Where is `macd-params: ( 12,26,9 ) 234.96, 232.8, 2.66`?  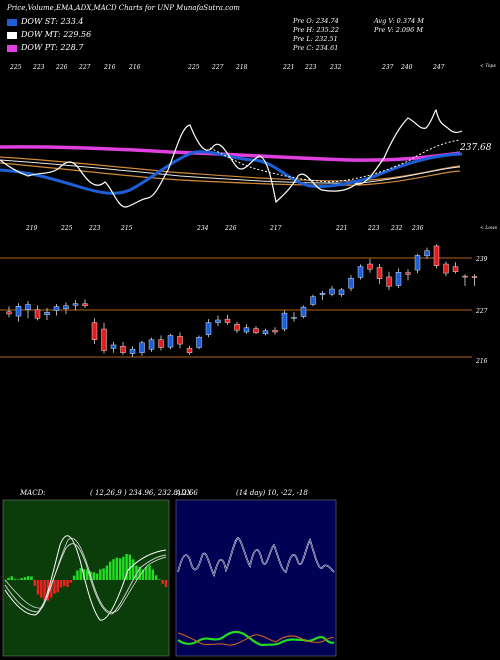 macd-params: ( 12,26,9 ) 234.96, 232.8, 2.66 is located at coordinates (144, 493).